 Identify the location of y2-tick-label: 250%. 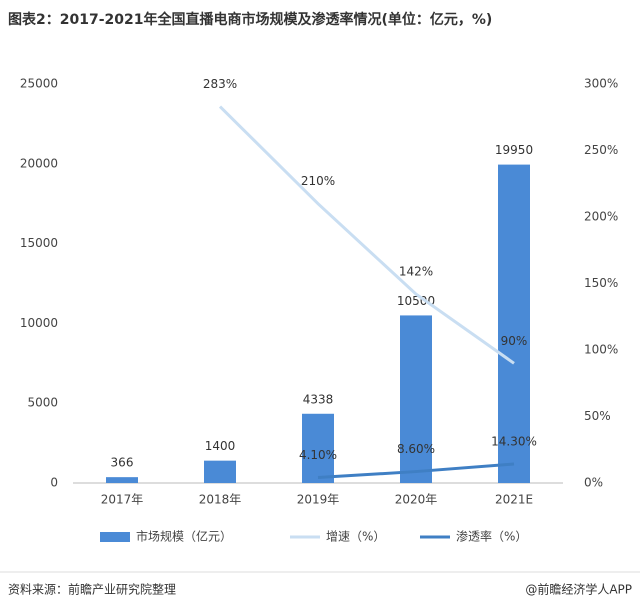
(601, 150).